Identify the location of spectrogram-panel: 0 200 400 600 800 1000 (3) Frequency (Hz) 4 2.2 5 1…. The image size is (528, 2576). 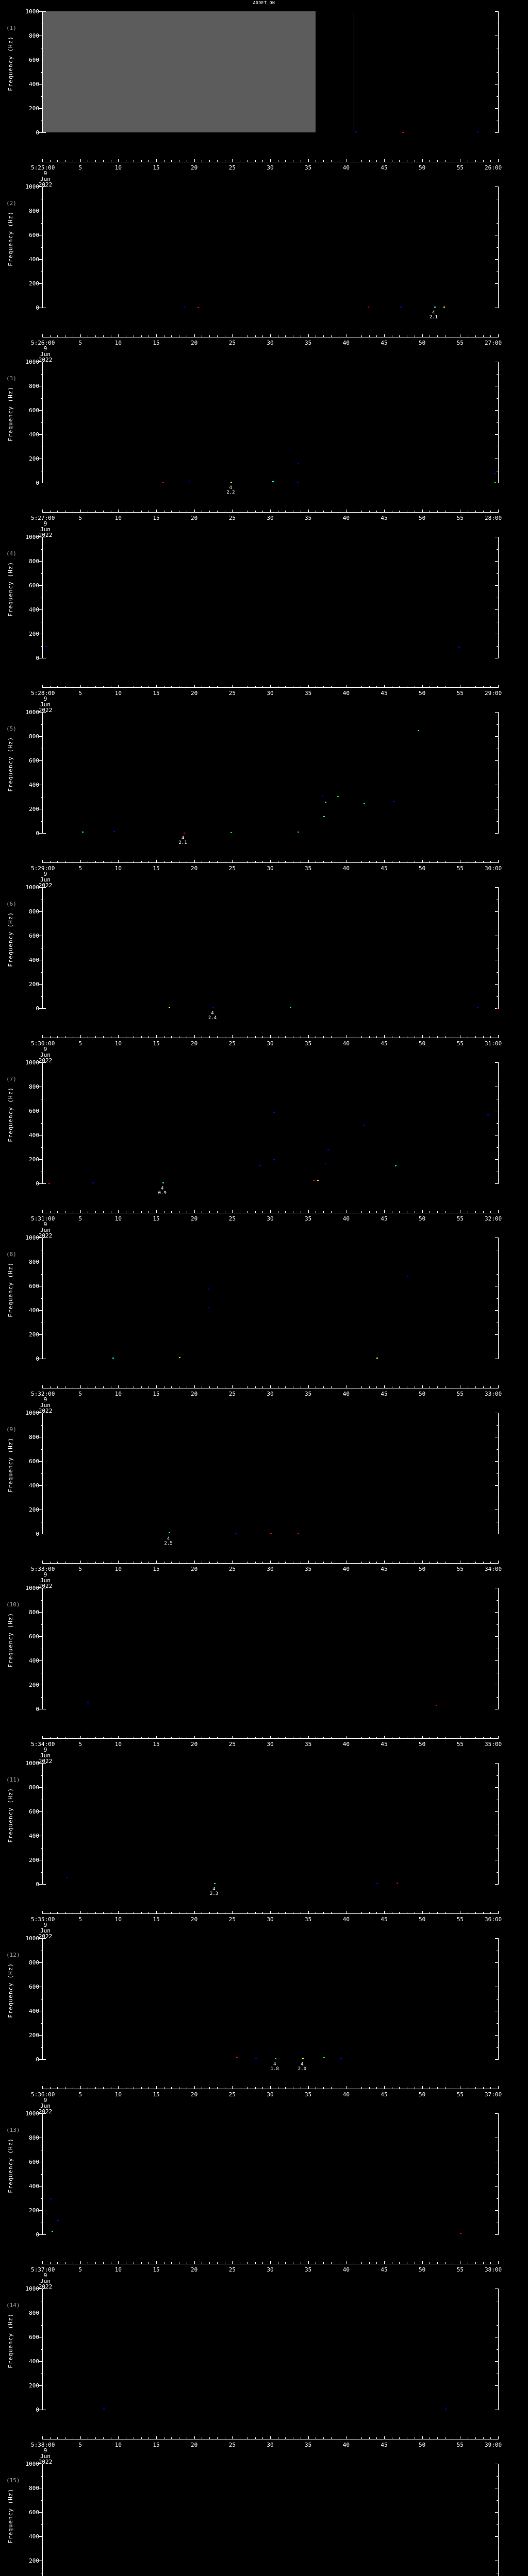
(264, 444).